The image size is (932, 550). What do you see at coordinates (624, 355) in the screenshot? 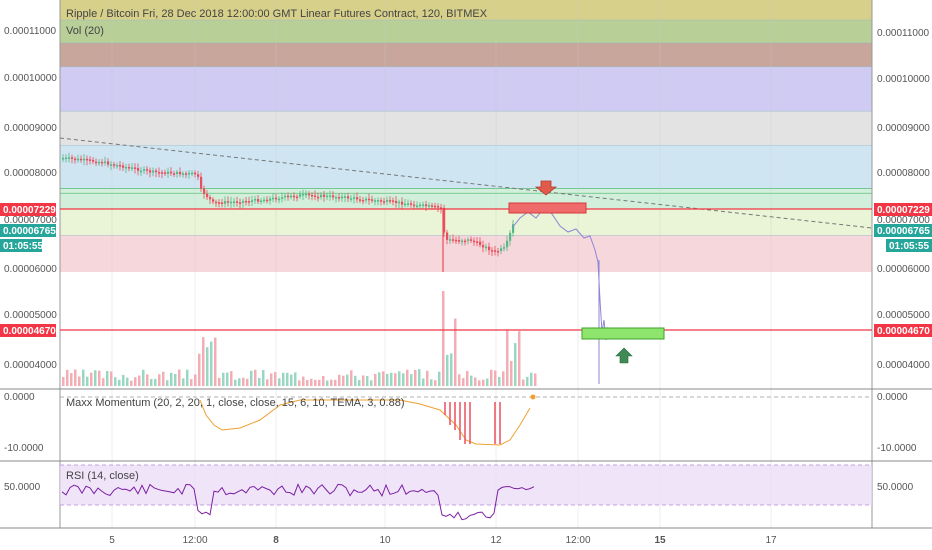
I see `up-arrow-icon` at bounding box center [624, 355].